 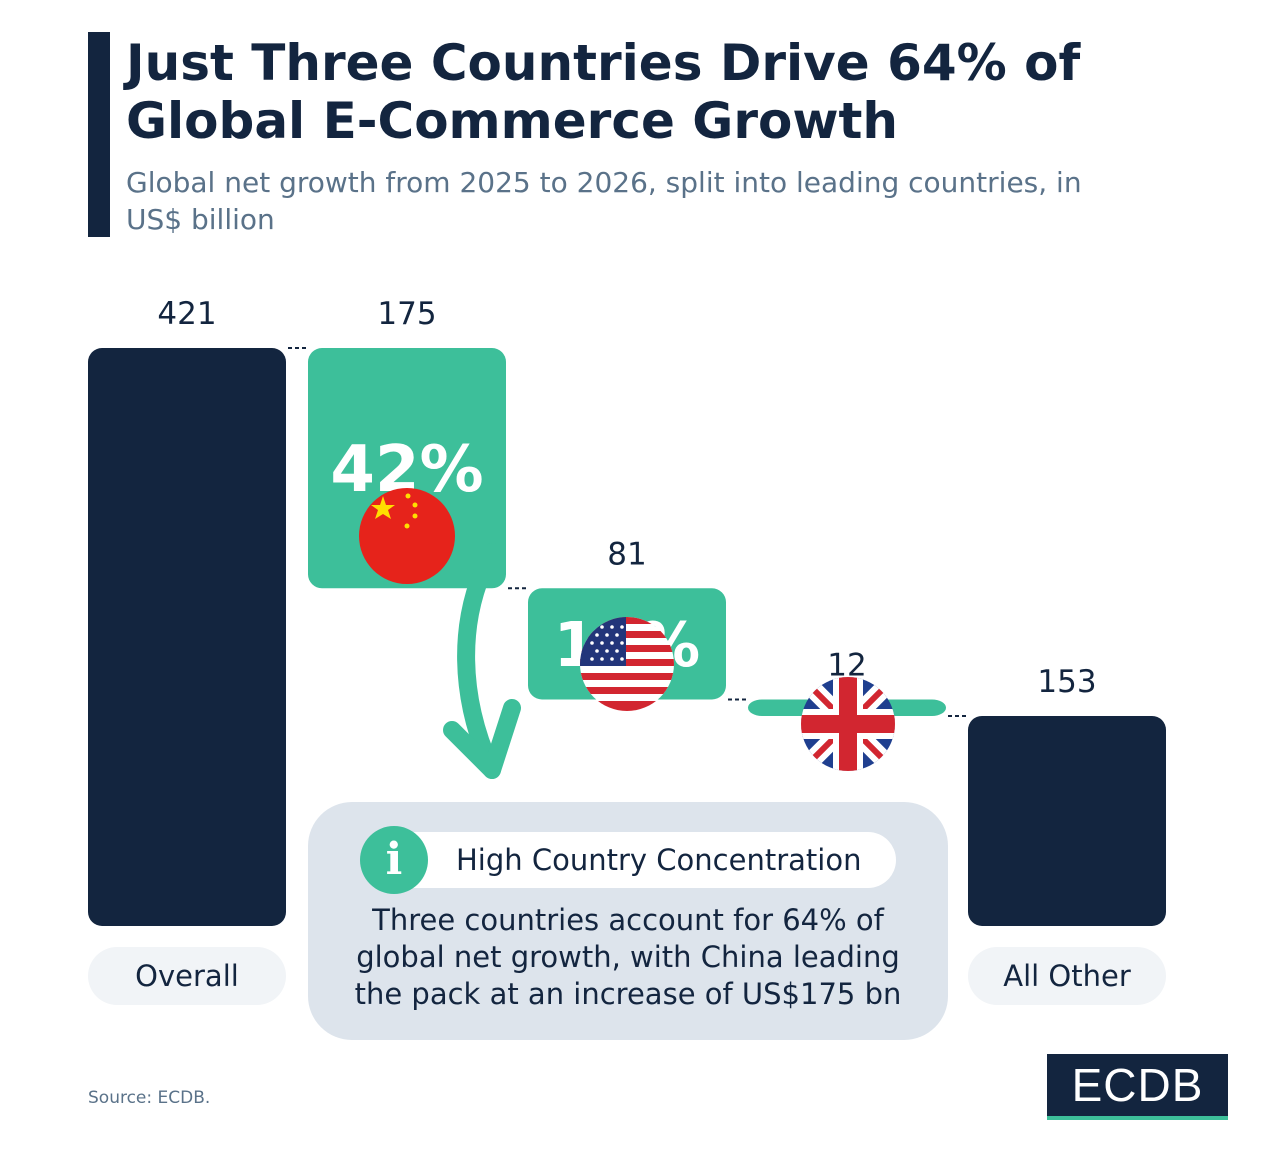 I want to click on bar-overall, so click(x=187, y=637).